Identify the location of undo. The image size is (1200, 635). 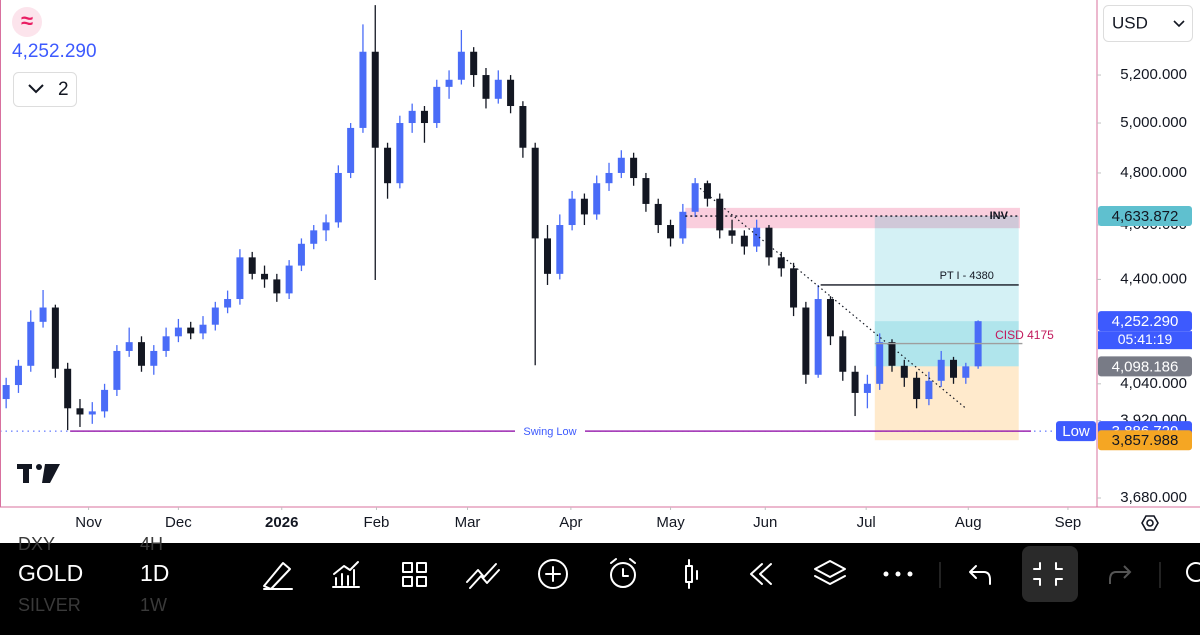
(980, 575).